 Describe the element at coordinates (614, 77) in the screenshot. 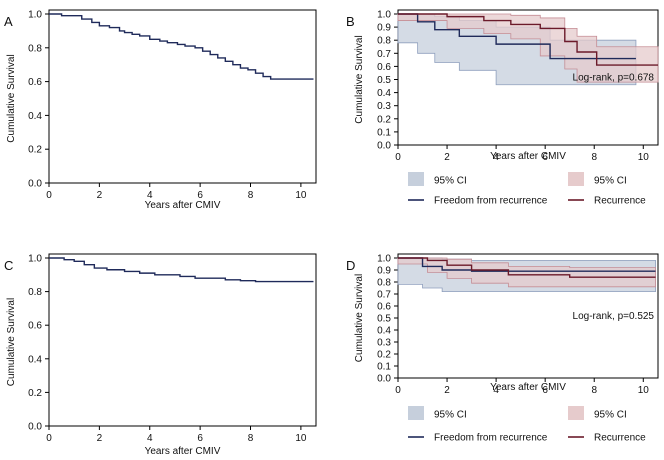

I see `logrank-annotation: Log-rank, p=0.678` at that location.